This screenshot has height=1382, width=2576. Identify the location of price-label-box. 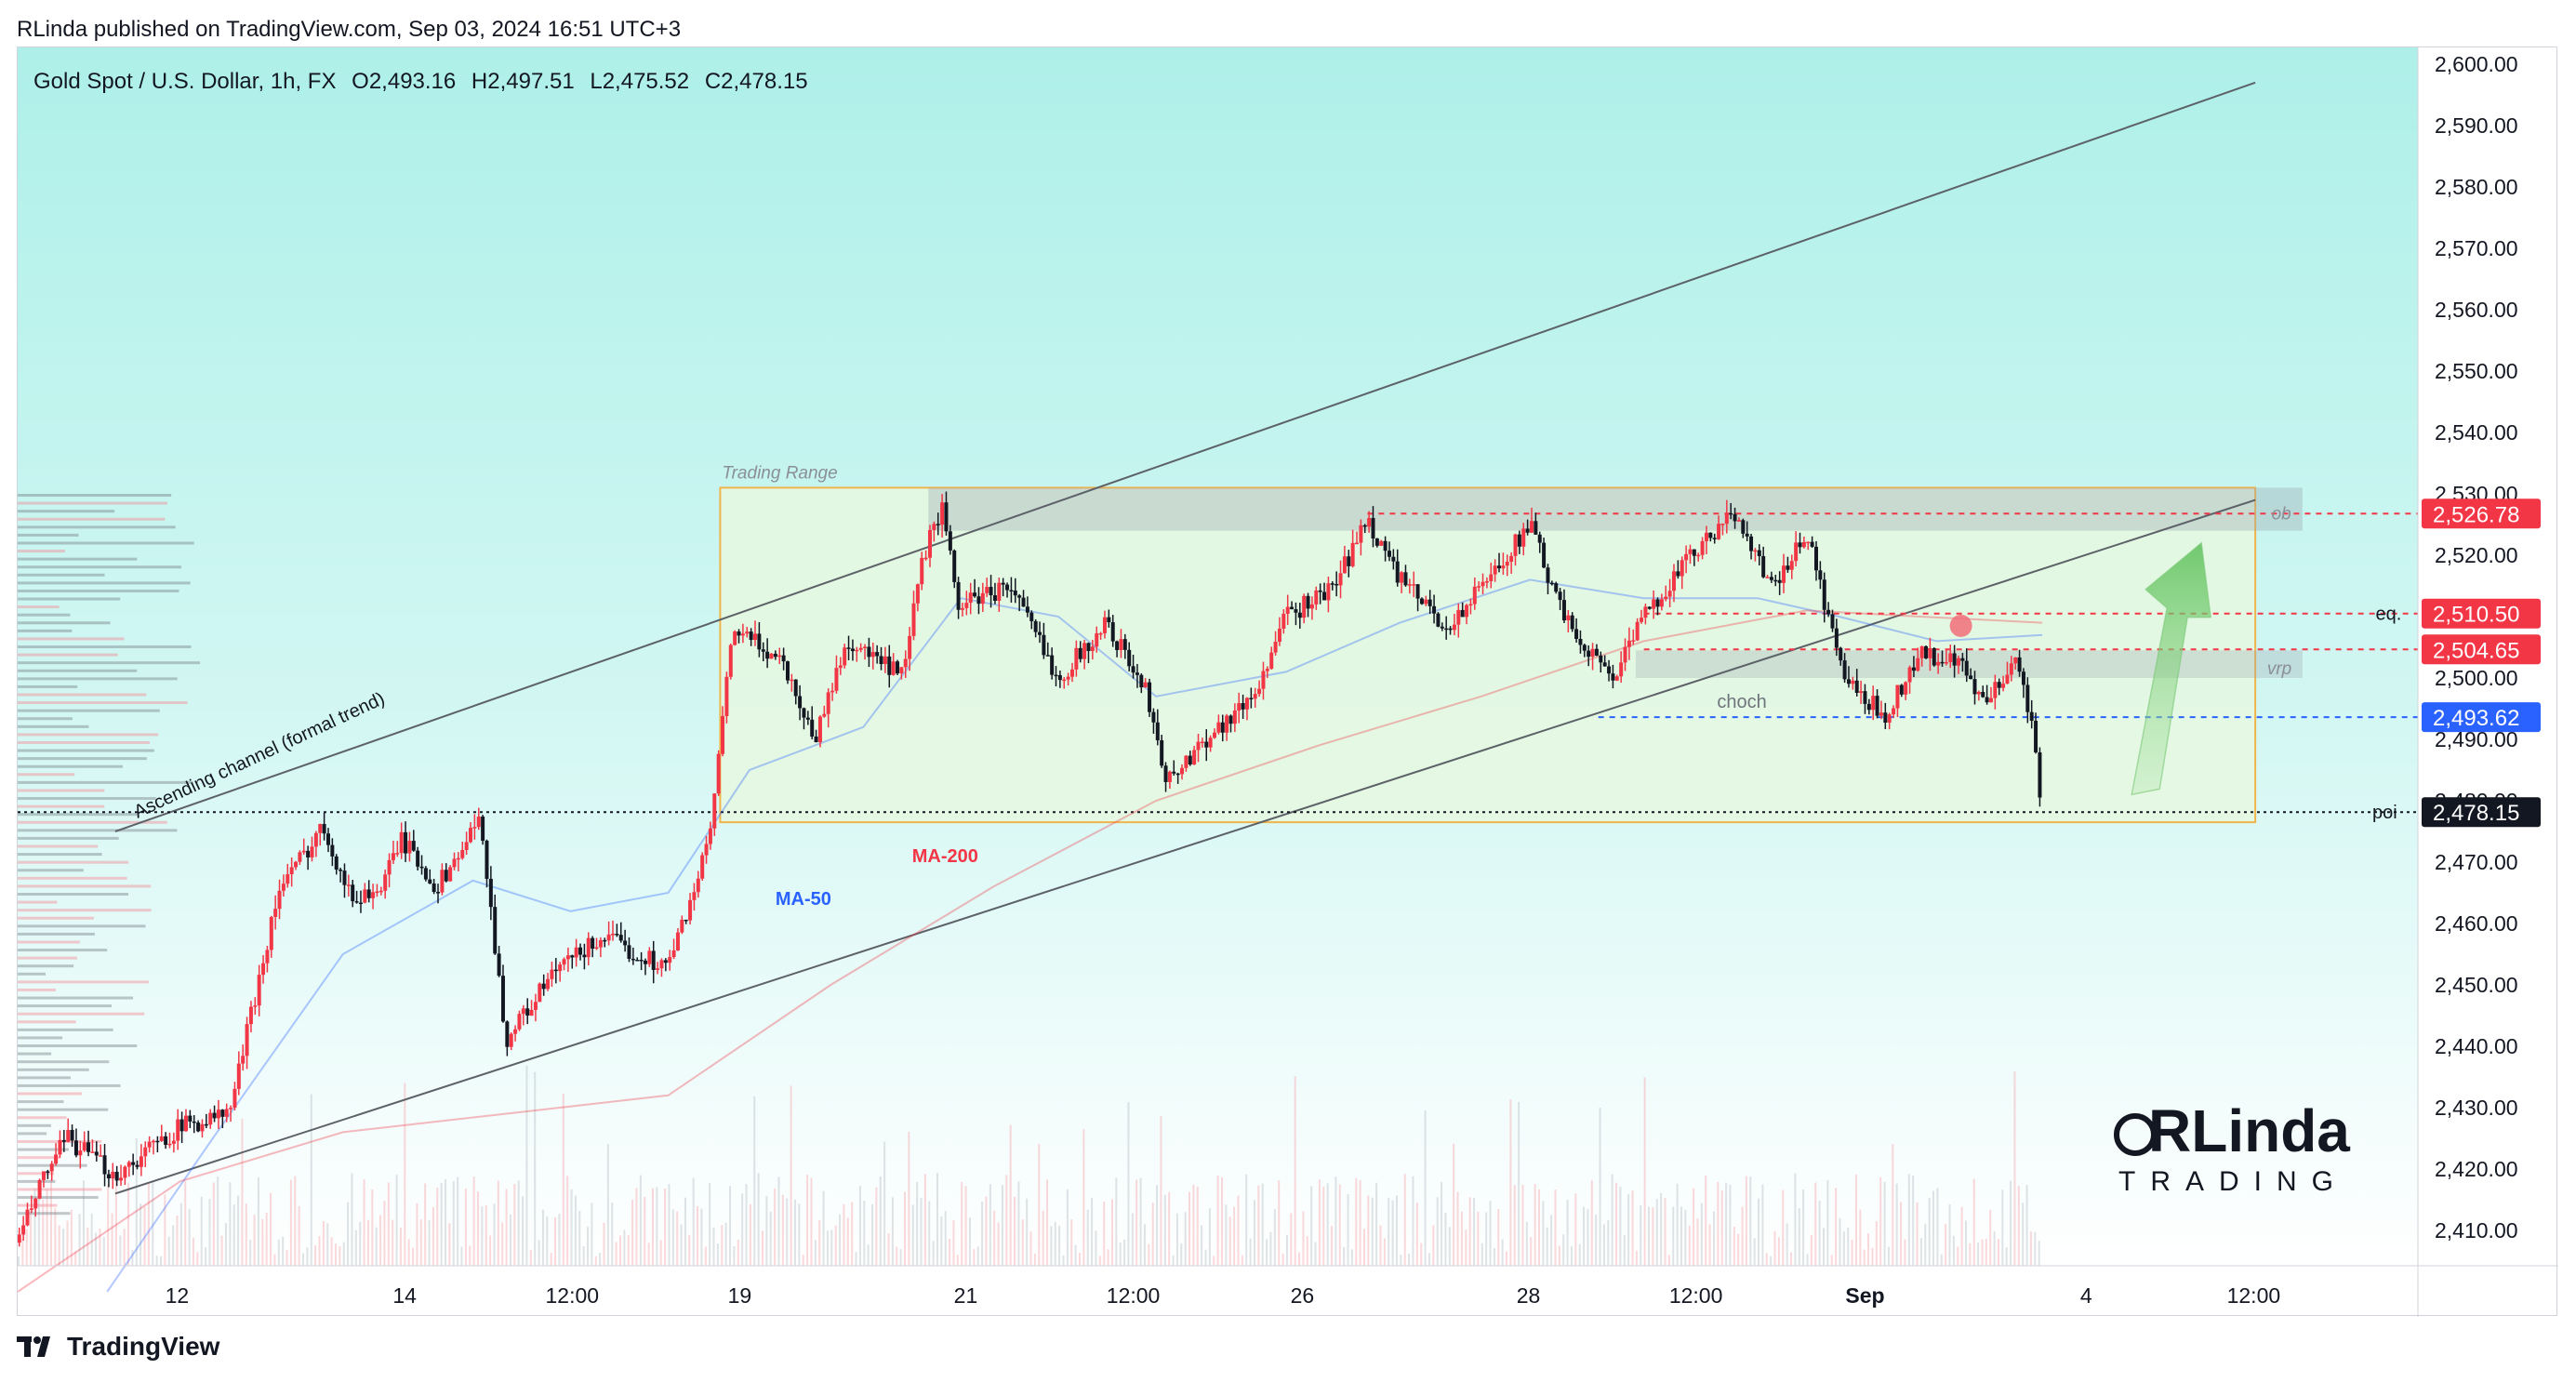
(2481, 813).